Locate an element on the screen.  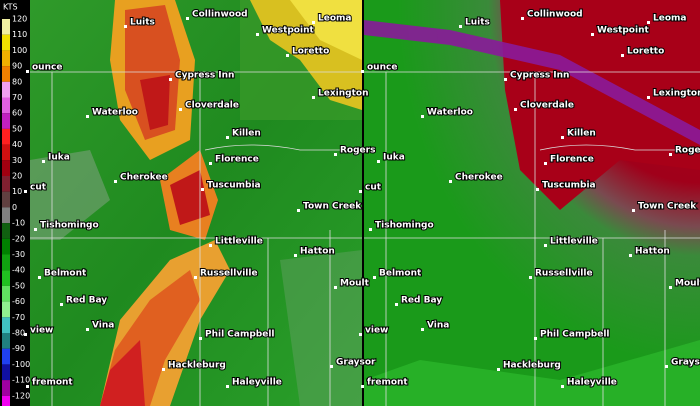
town-label: Graysor is located at coordinates (356, 363).